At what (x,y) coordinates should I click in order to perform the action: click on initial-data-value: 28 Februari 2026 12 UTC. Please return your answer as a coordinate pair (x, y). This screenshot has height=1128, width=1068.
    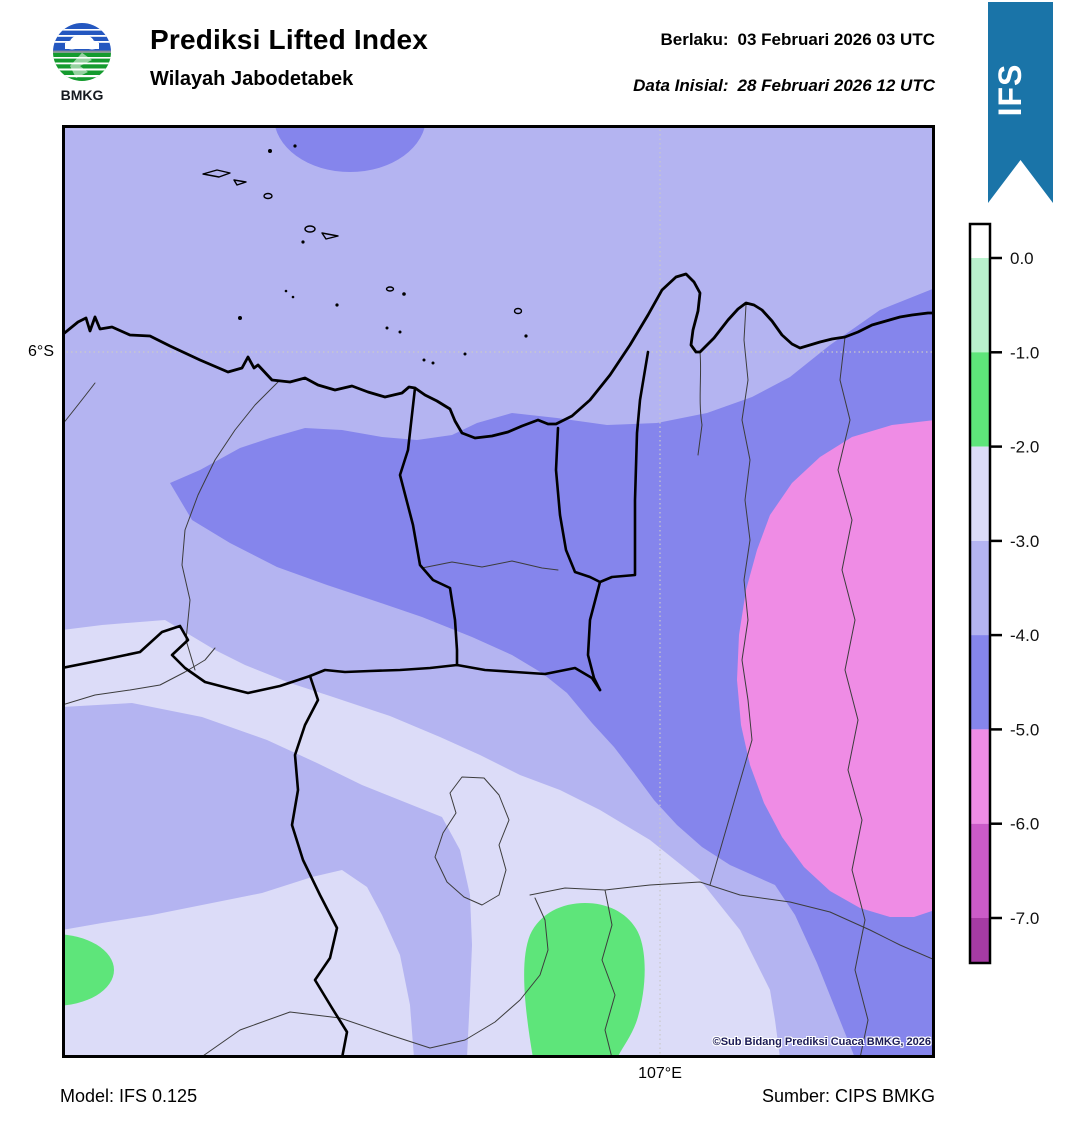
    Looking at the image, I should click on (836, 85).